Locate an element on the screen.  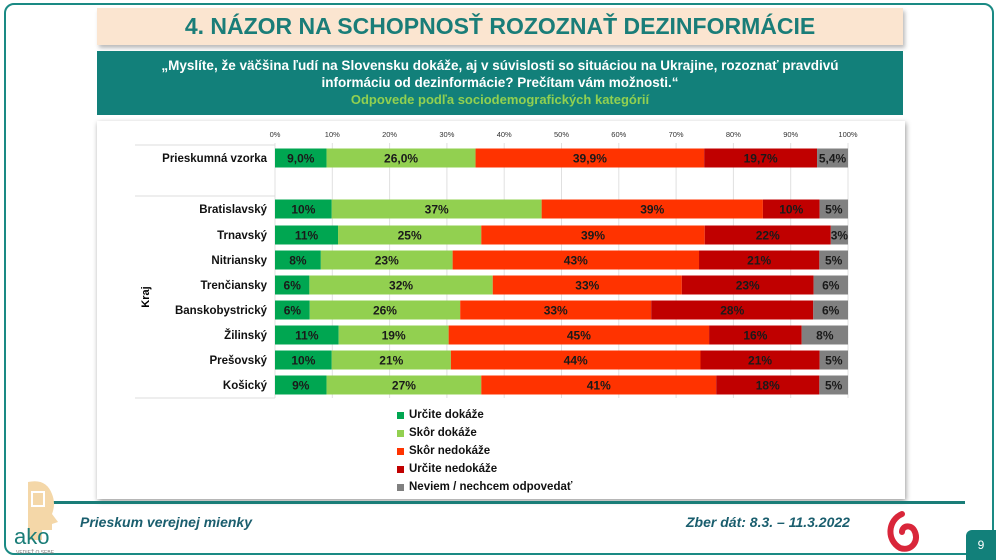
page-number: 9 is located at coordinates (981, 545).